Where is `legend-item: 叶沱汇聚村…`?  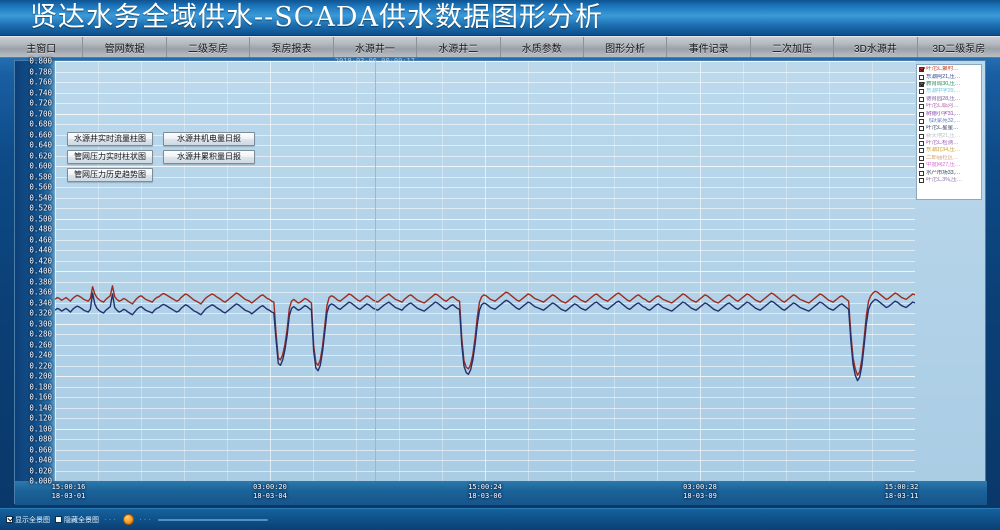 legend-item: 叶沱汇聚村… is located at coordinates (949, 69).